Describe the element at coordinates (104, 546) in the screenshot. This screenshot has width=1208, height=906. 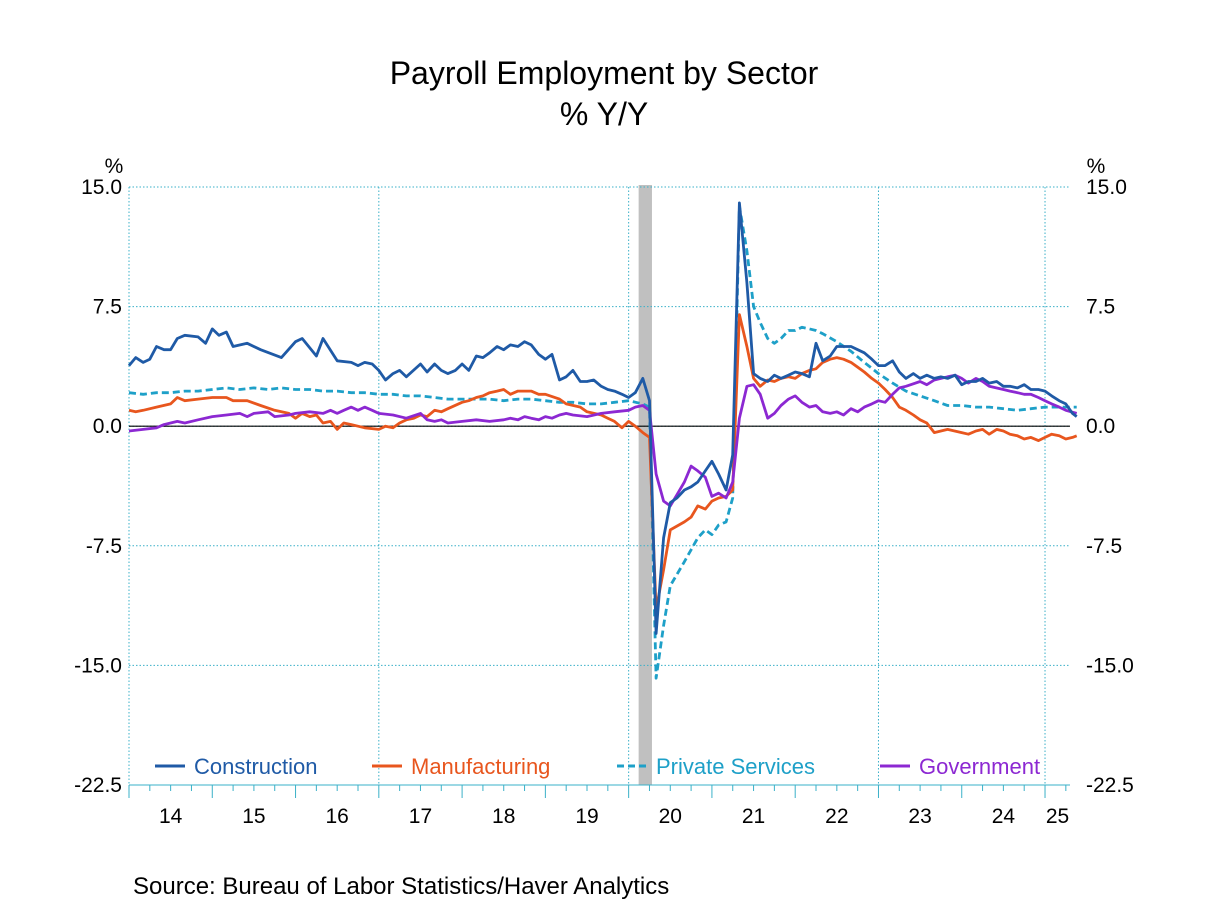
I see `y-tick-label-left: -7.5` at that location.